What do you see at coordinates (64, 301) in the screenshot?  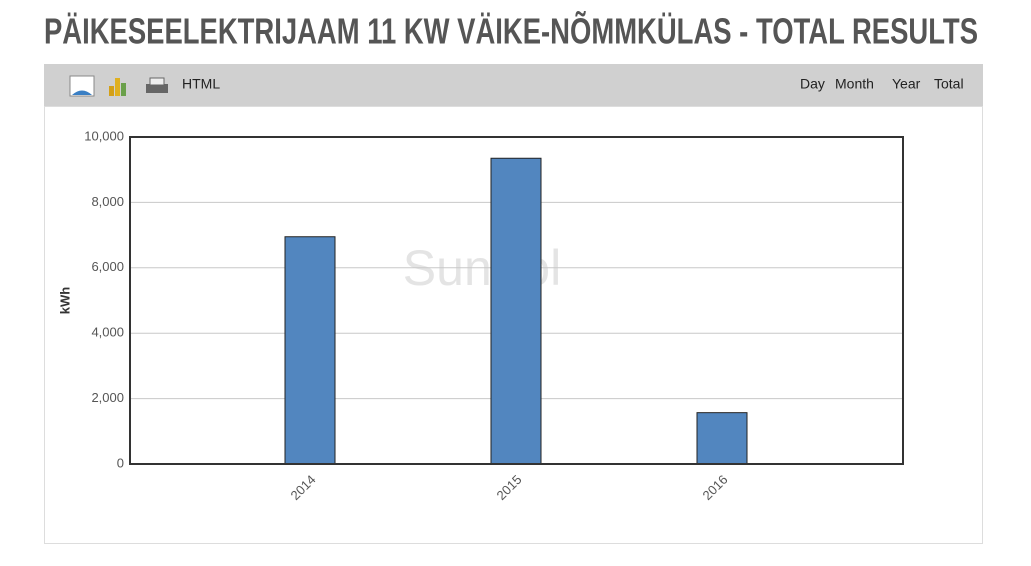 I see `y-axis-label: kWh` at bounding box center [64, 301].